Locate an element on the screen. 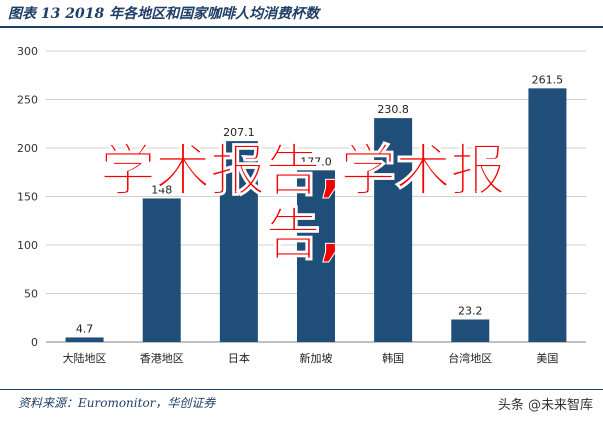 The image size is (603, 423). source-note: 资料来源：Euromonitor，华创证券 is located at coordinates (117, 403).